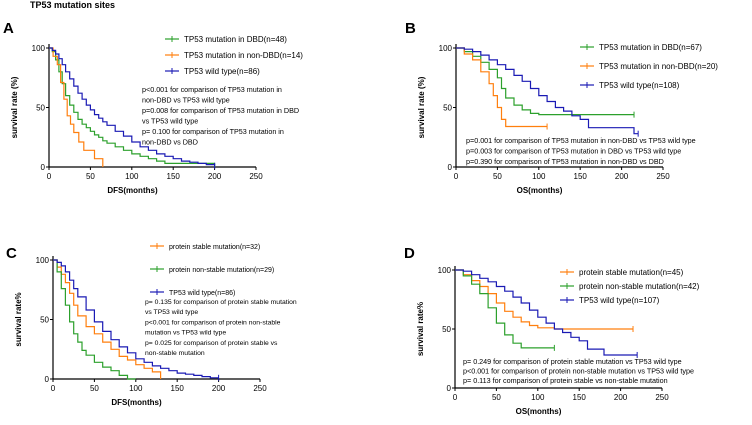 This screenshot has height=425, width=752. Describe the element at coordinates (539, 411) in the screenshot. I see `x-axis-title-d: OS(months)` at that location.